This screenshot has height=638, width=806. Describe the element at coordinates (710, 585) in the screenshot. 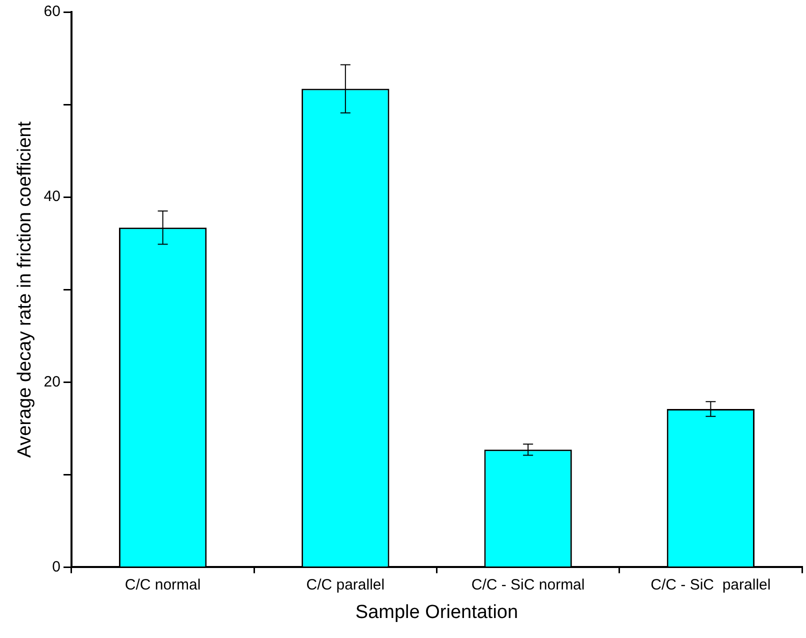

I see `x-tick-label: C/C - SiC parallel` at that location.